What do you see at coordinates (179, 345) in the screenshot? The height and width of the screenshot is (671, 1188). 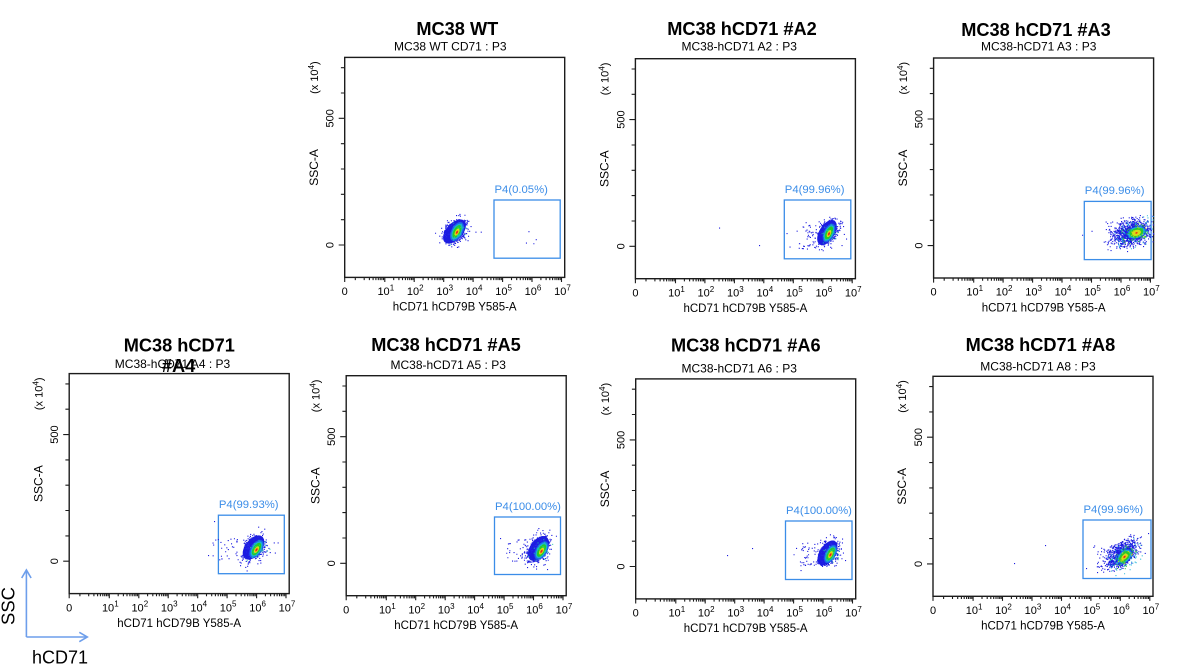 I see `svg-text: MC38 hCD71` at bounding box center [179, 345].